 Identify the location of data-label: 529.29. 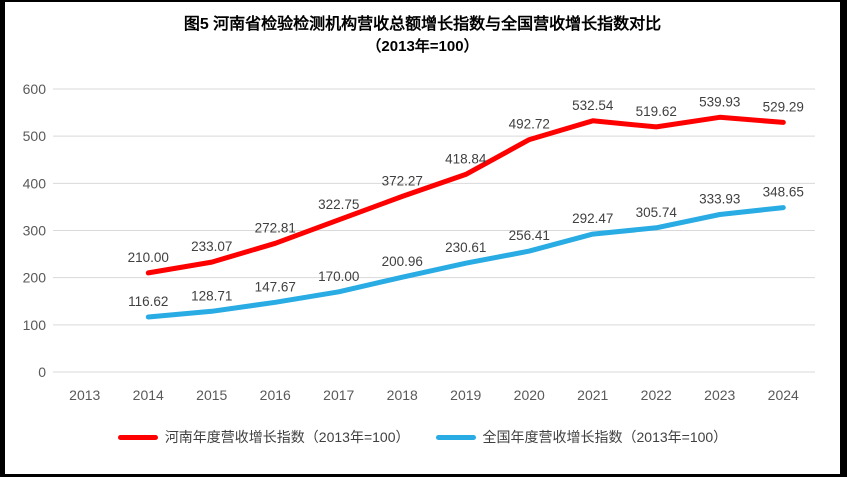
(783, 106).